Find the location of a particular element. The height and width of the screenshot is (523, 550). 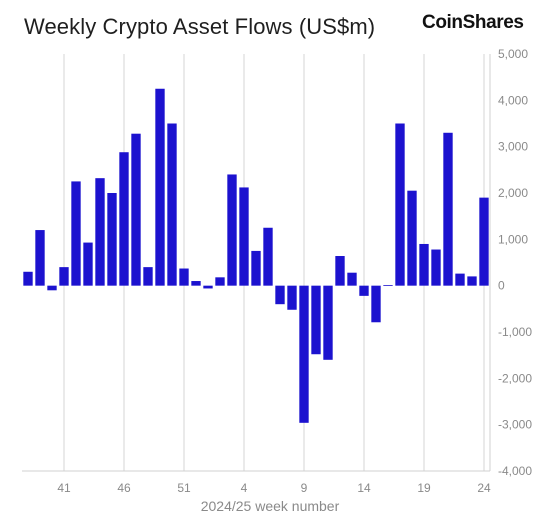

x-tick-label: 51 is located at coordinates (184, 488).